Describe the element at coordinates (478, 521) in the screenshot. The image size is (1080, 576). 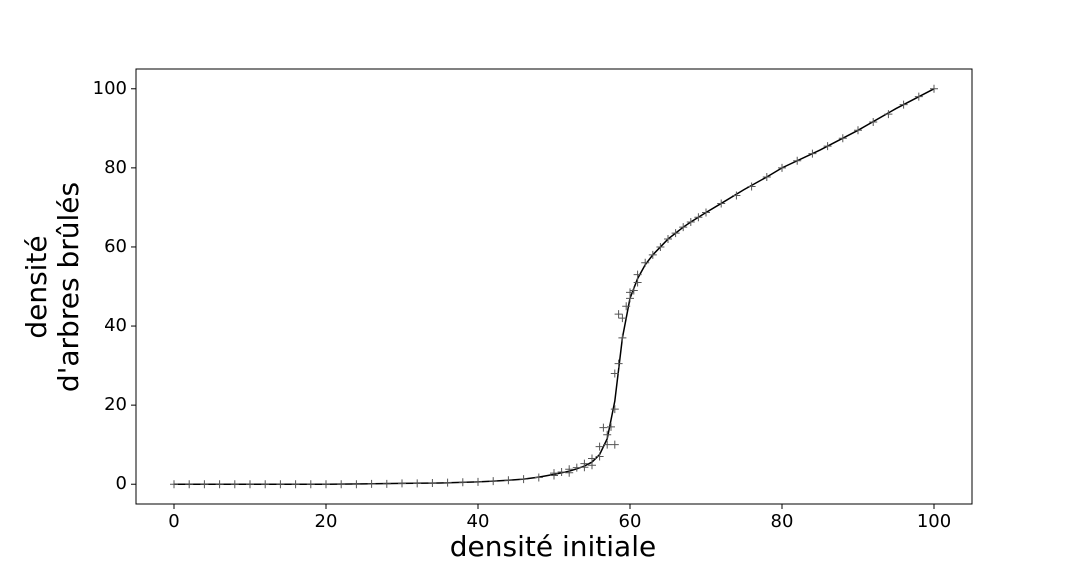
I see `x-tick-label: 40` at that location.